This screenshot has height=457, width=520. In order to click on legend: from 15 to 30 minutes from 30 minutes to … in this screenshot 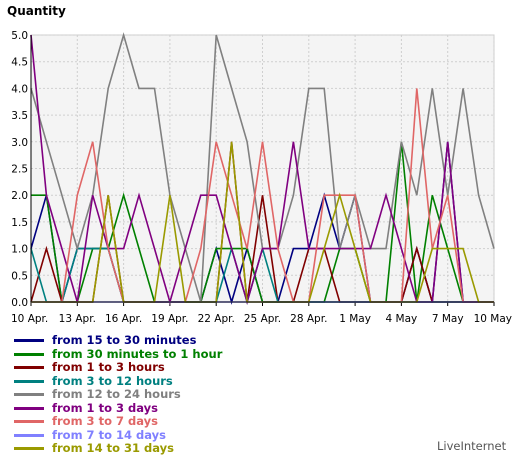, I will do `click(118, 395)`.